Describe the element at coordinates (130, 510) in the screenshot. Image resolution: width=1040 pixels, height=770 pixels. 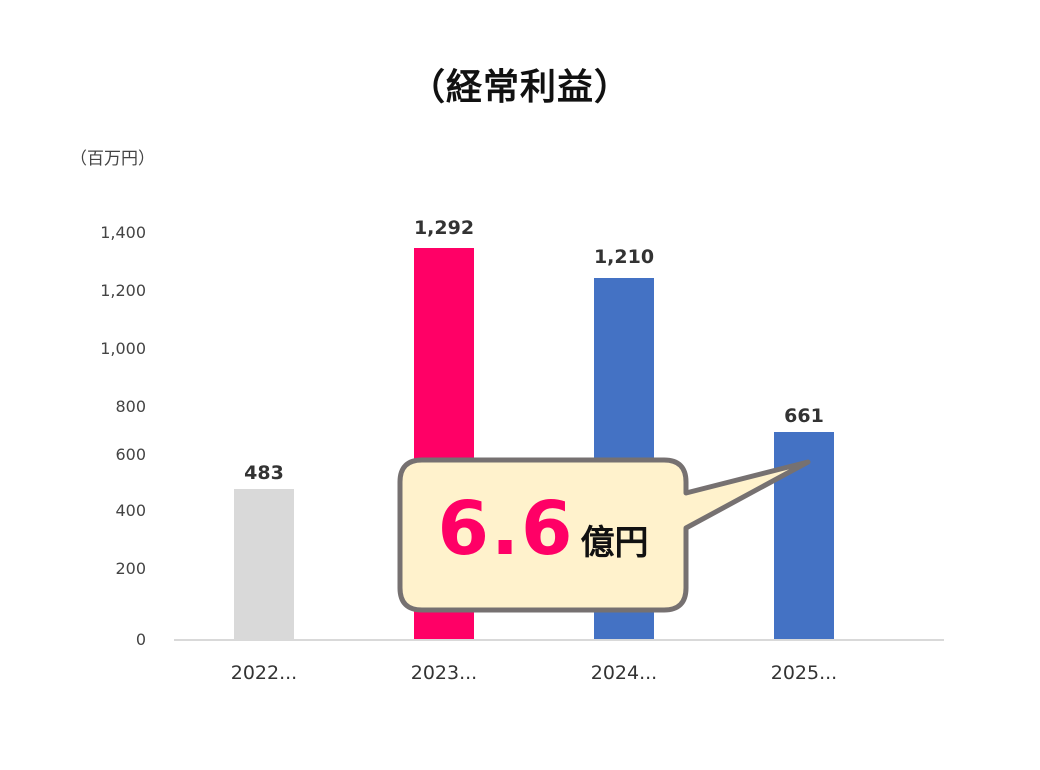
I see `y-tick: 400` at that location.